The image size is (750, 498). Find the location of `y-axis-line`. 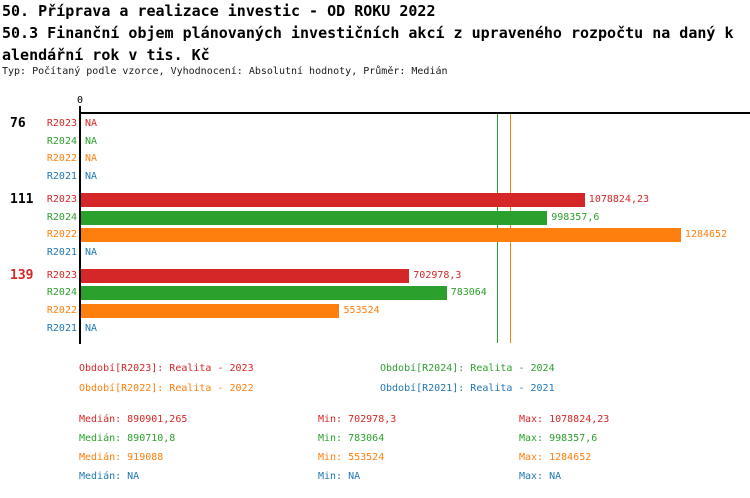

y-axis-line is located at coordinates (80, 225).